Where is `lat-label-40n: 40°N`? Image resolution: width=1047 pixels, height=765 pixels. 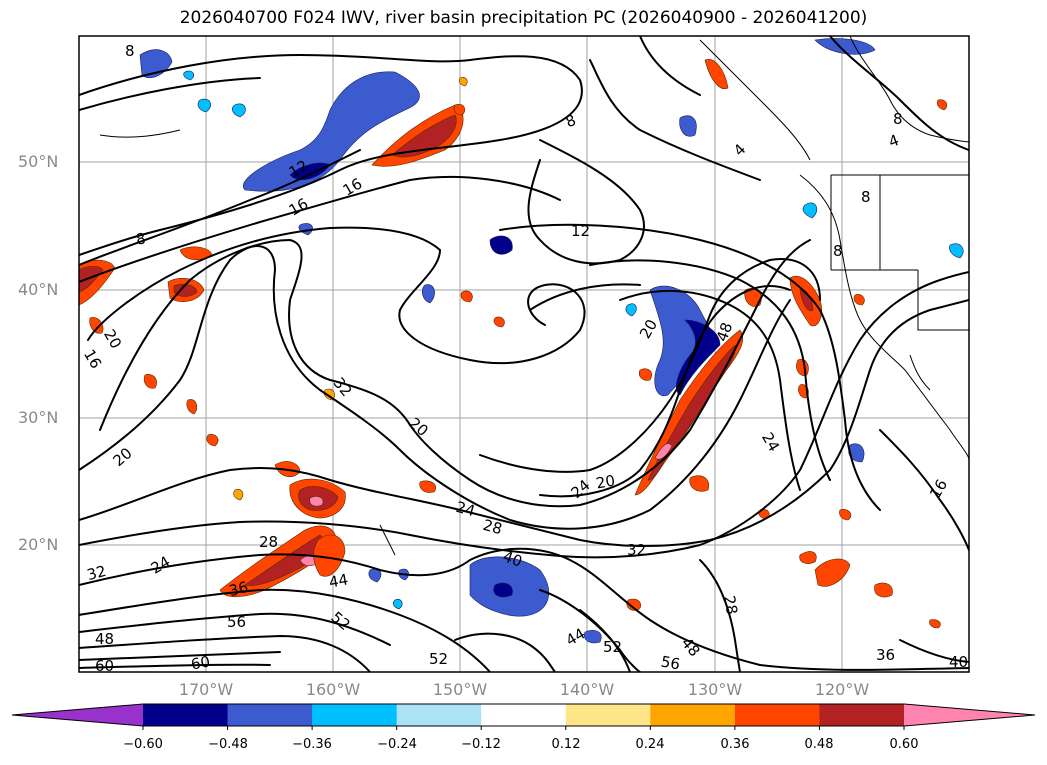
lat-label-40n: 40°N is located at coordinates (38, 289).